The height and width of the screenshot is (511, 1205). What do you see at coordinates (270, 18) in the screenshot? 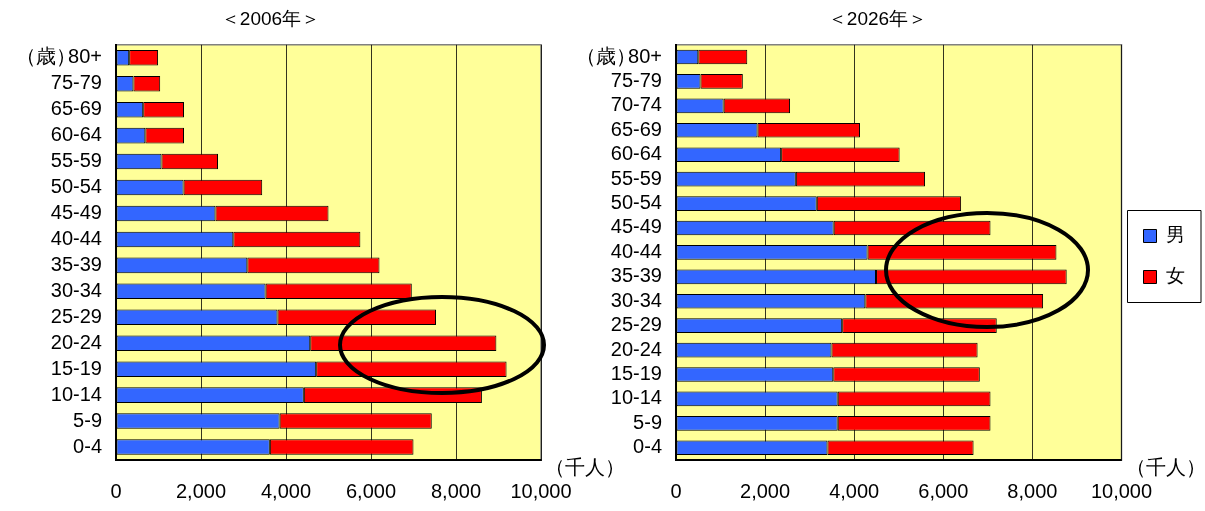
I see `chart-title: ＜2006年＞` at bounding box center [270, 18].